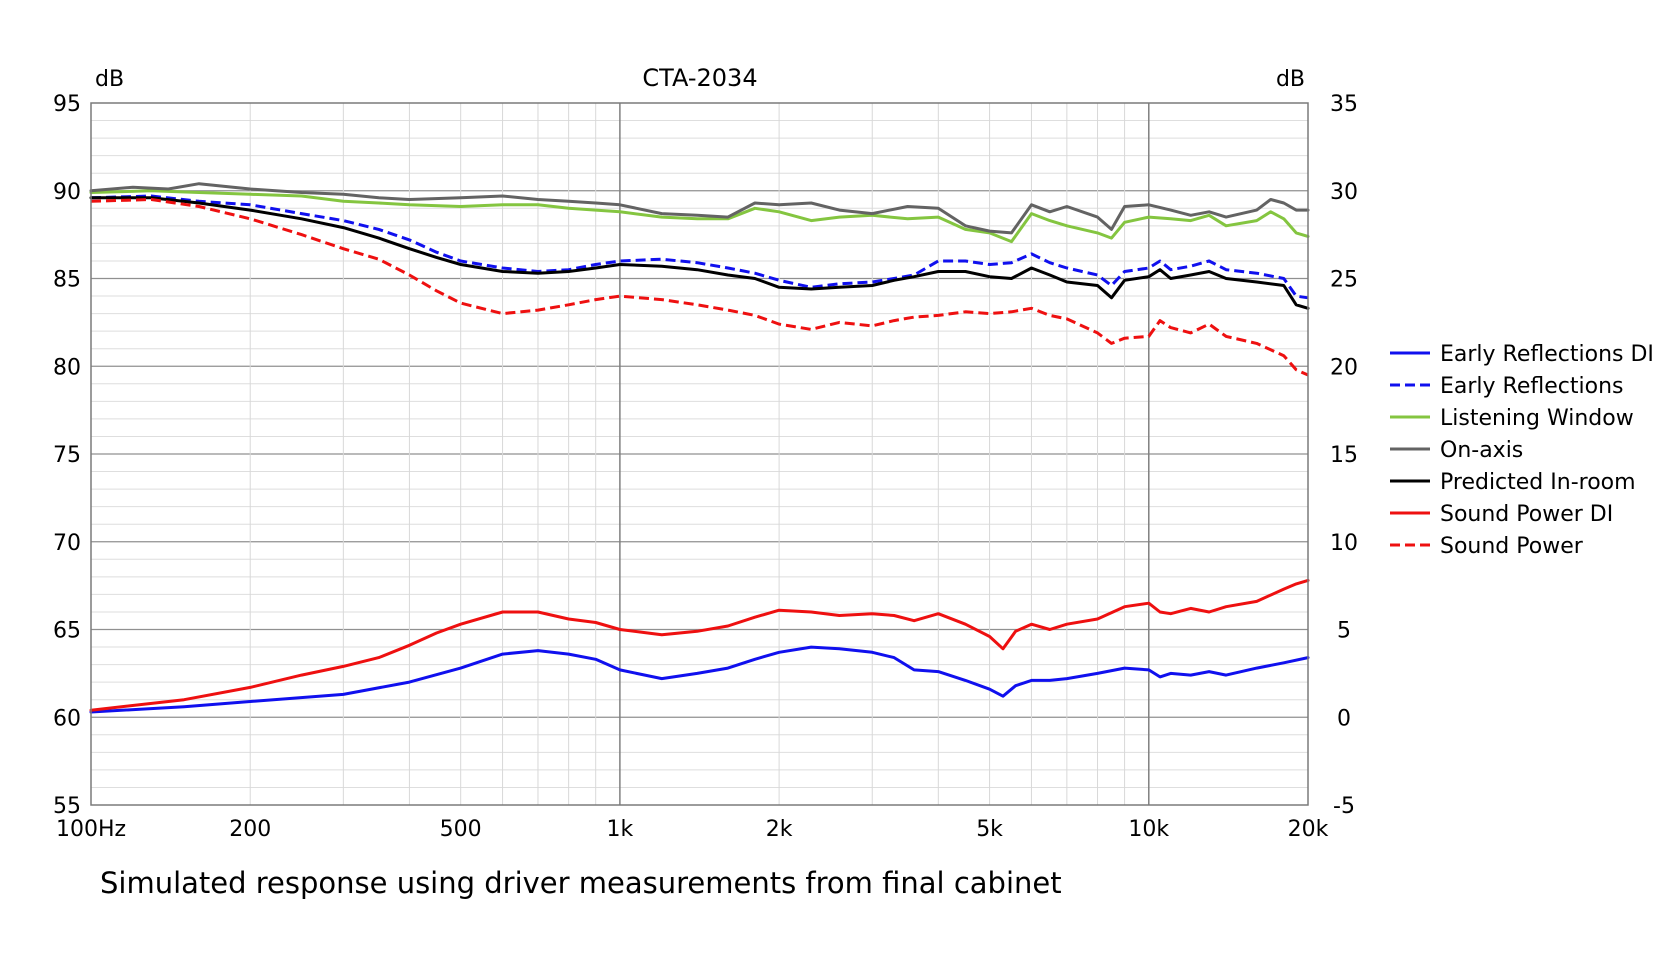  I want to click on y-right-tick-label: 20, so click(1344, 367).